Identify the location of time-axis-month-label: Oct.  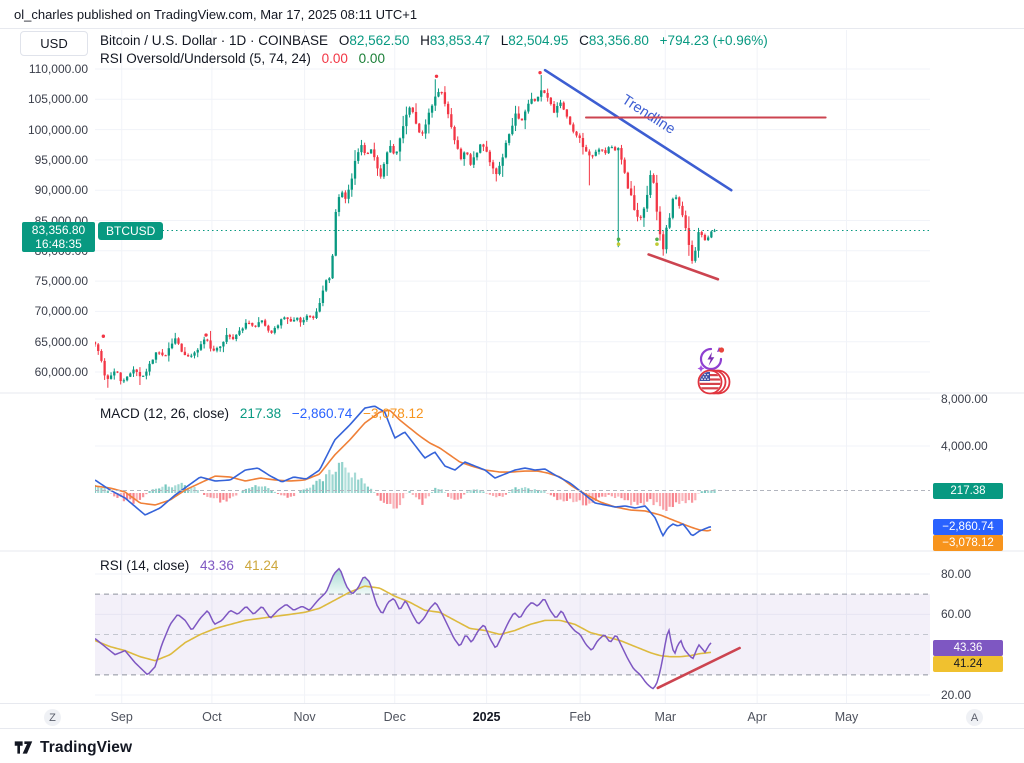
(212, 717).